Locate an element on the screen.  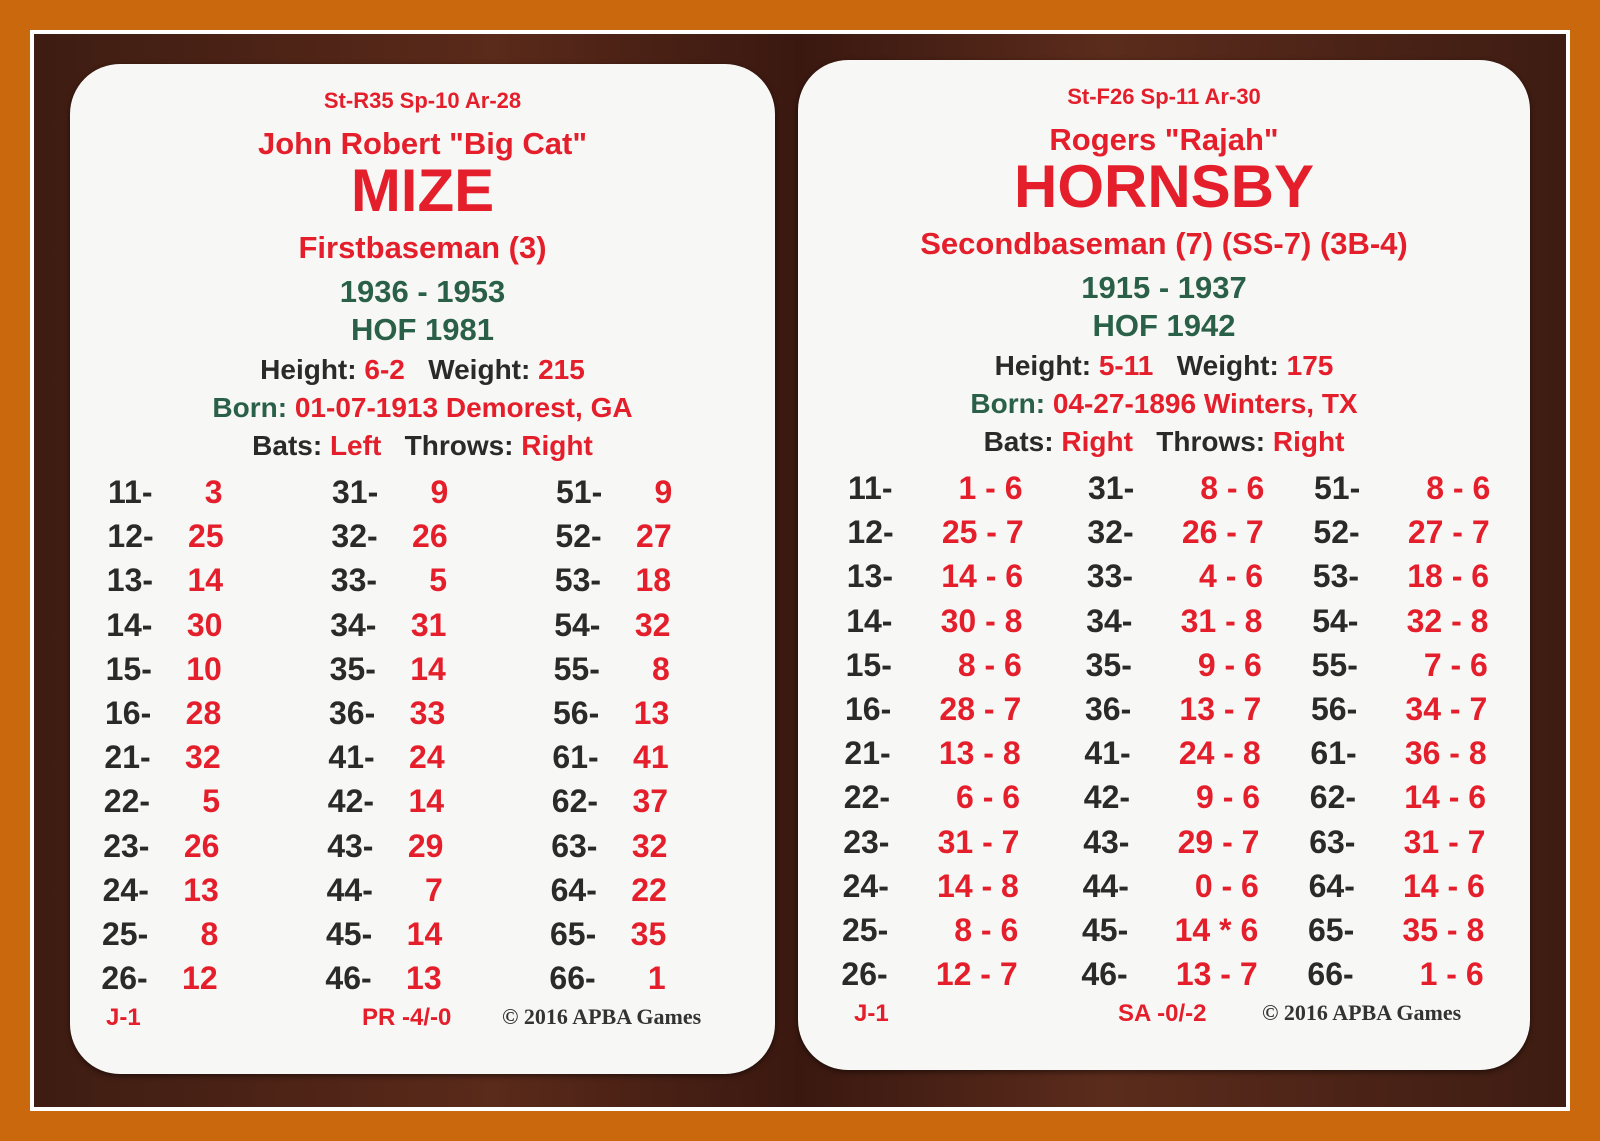
copyright: © 2016 APBA Games is located at coordinates (1362, 1012).